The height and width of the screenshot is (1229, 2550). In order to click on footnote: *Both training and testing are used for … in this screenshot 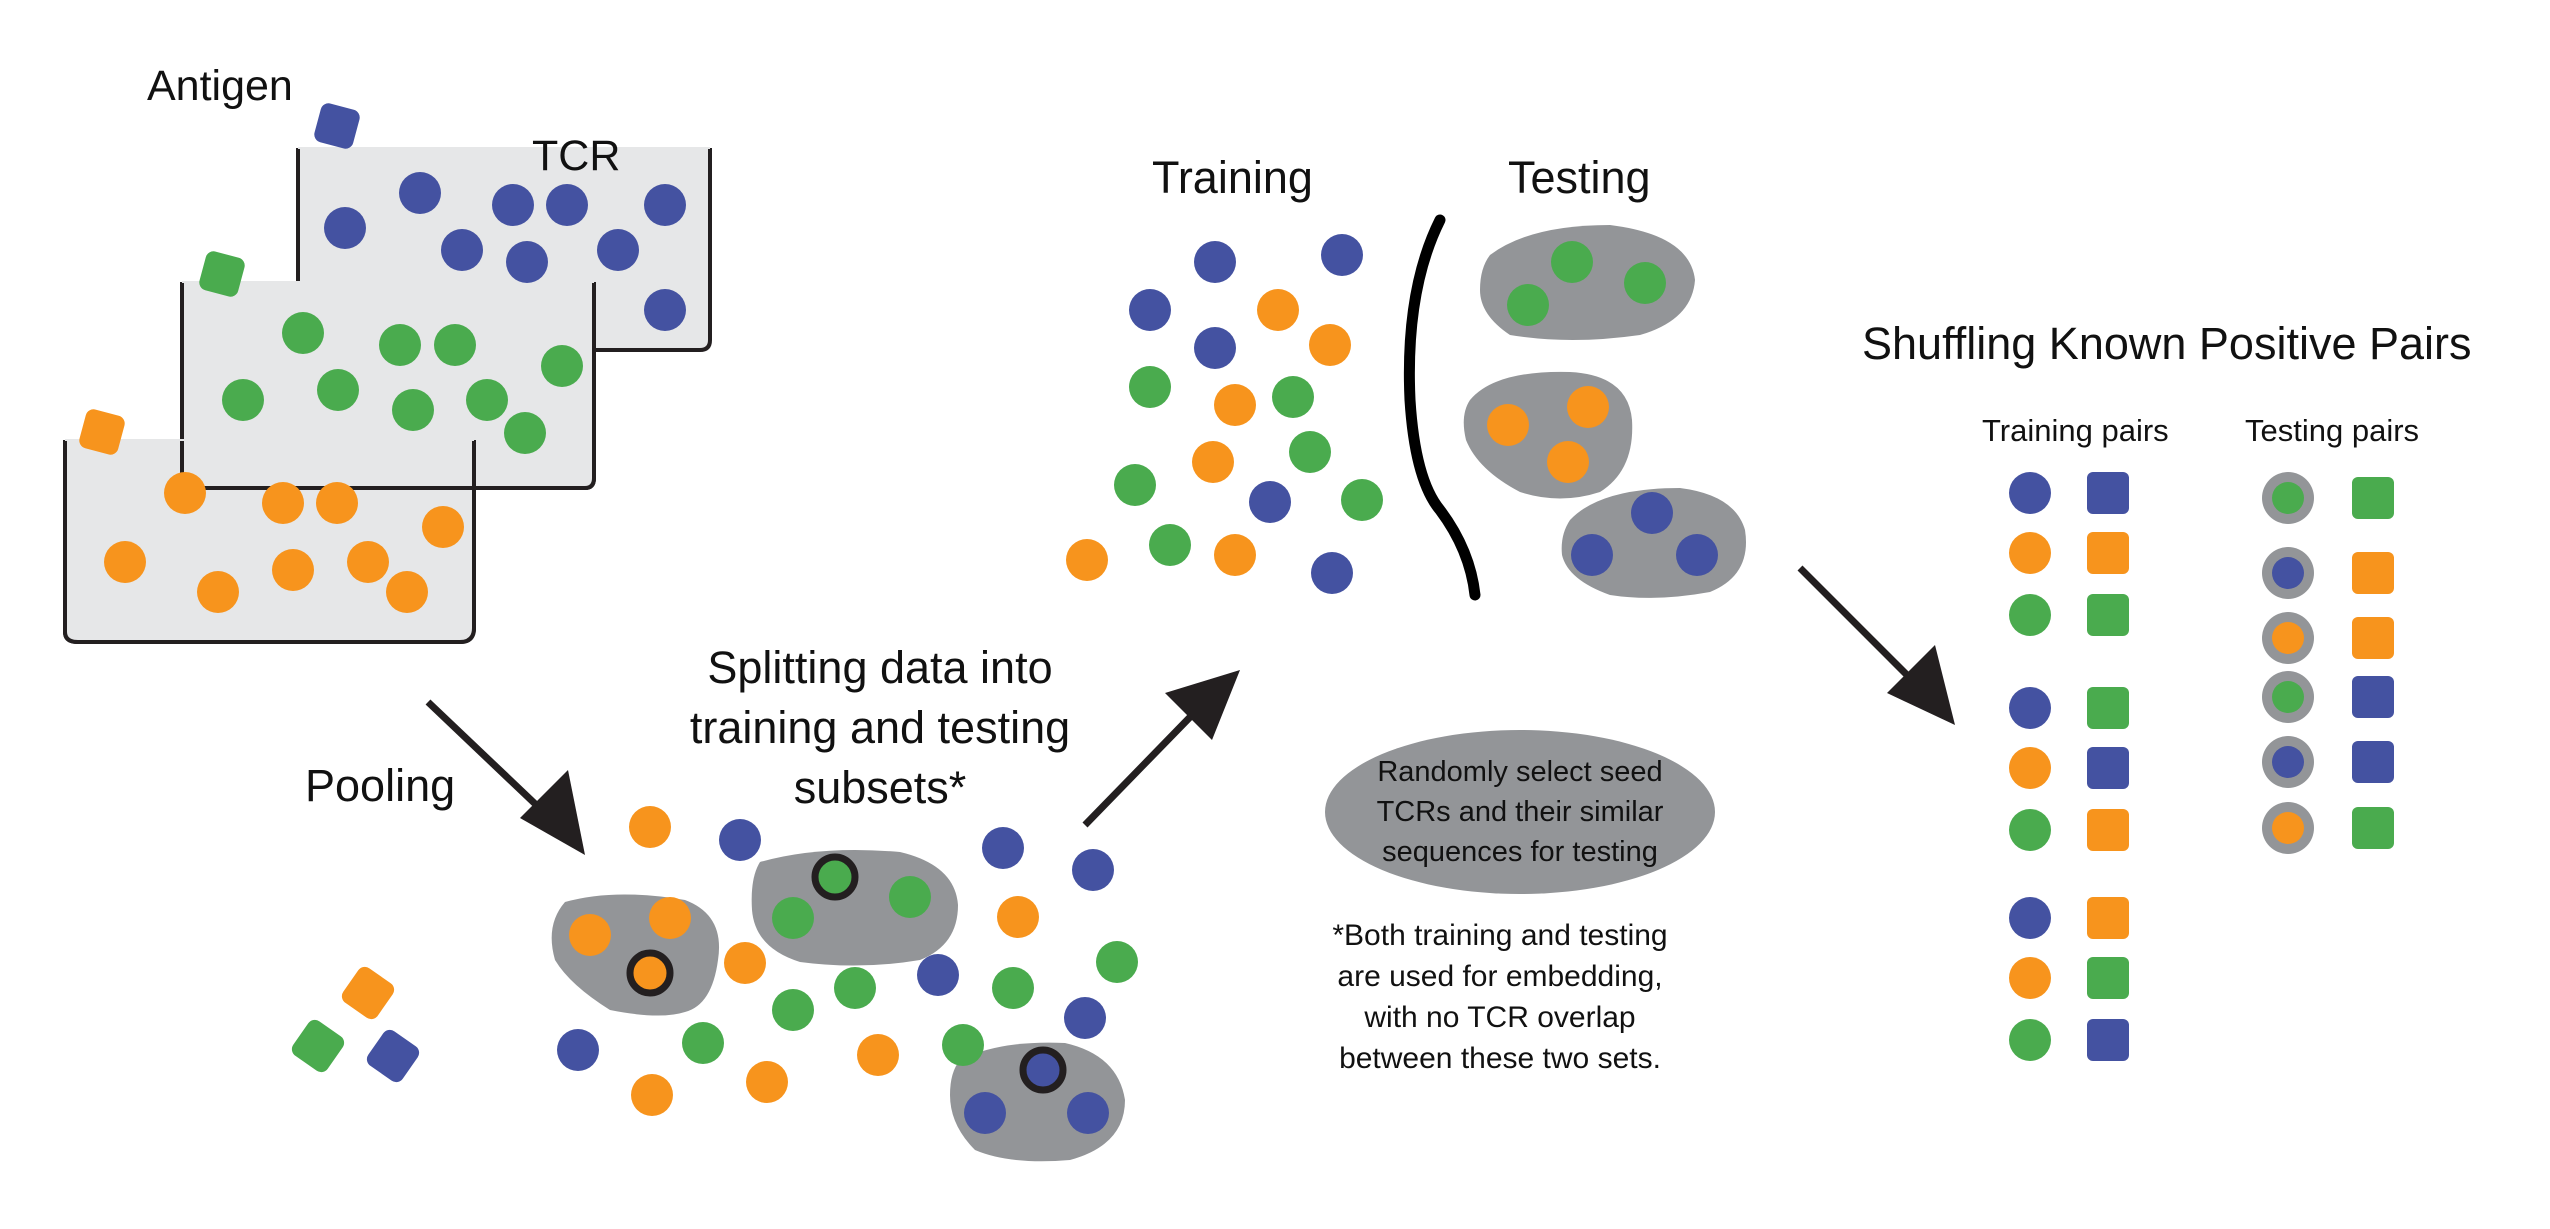, I will do `click(1500, 997)`.